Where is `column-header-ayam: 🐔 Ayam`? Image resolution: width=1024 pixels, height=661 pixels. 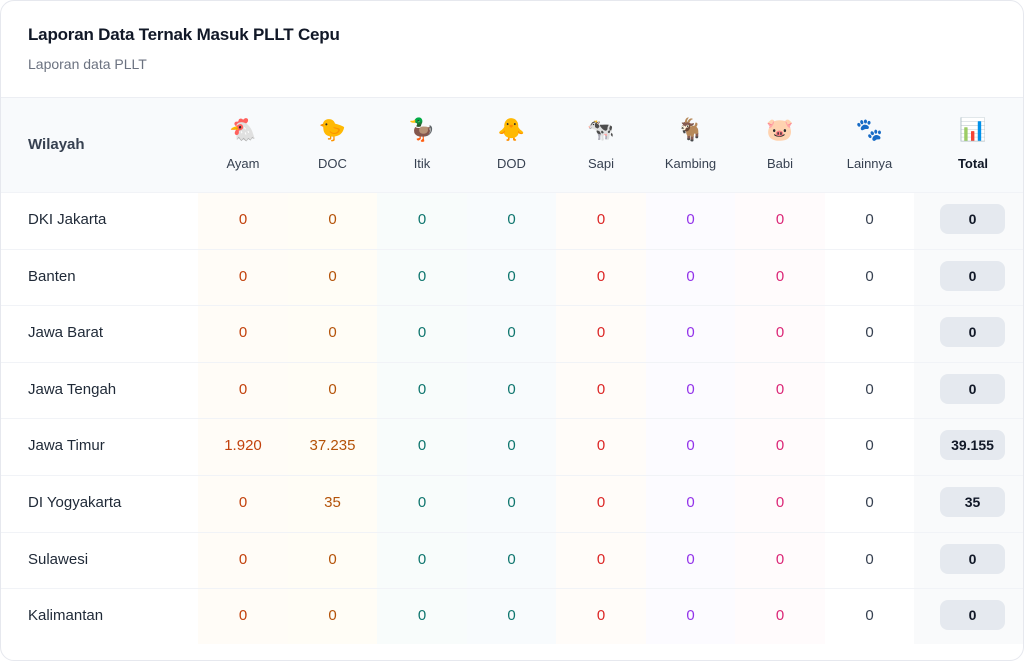 column-header-ayam: 🐔 Ayam is located at coordinates (243, 143).